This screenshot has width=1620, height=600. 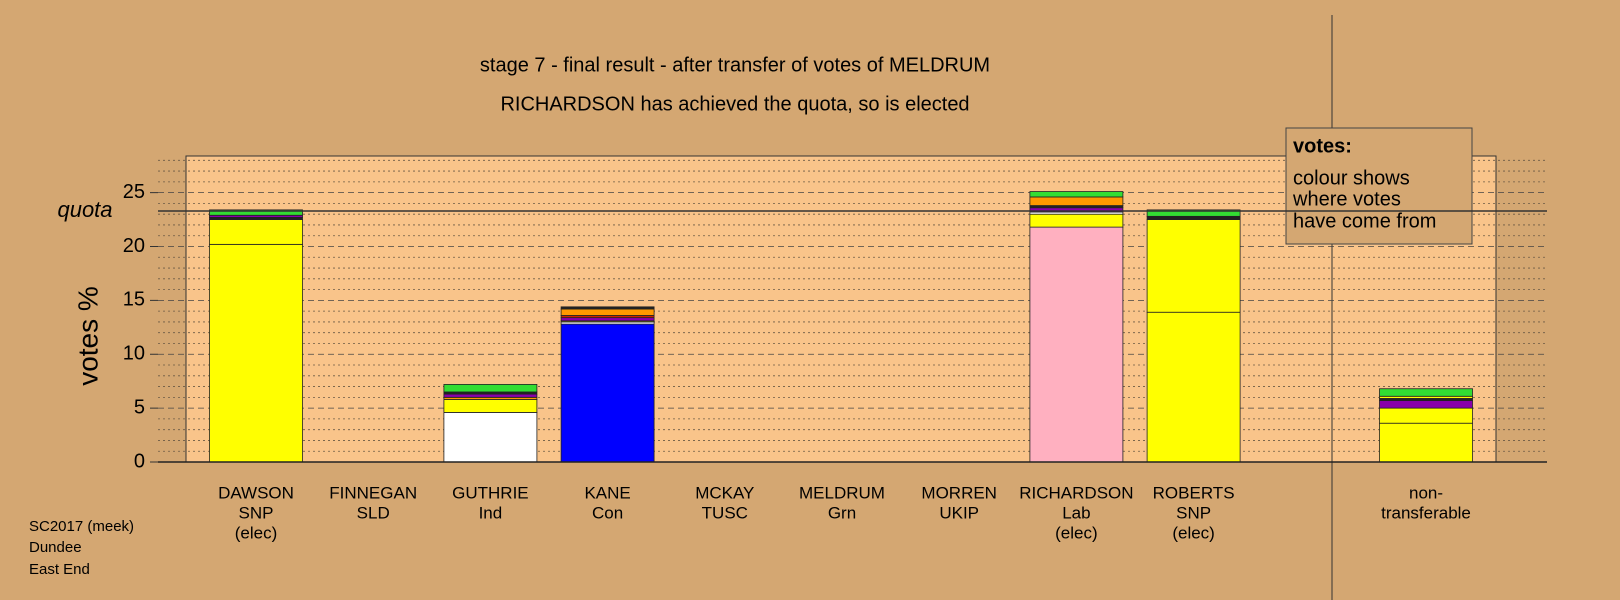 What do you see at coordinates (607, 492) in the screenshot?
I see `x-tick-label: KANE` at bounding box center [607, 492].